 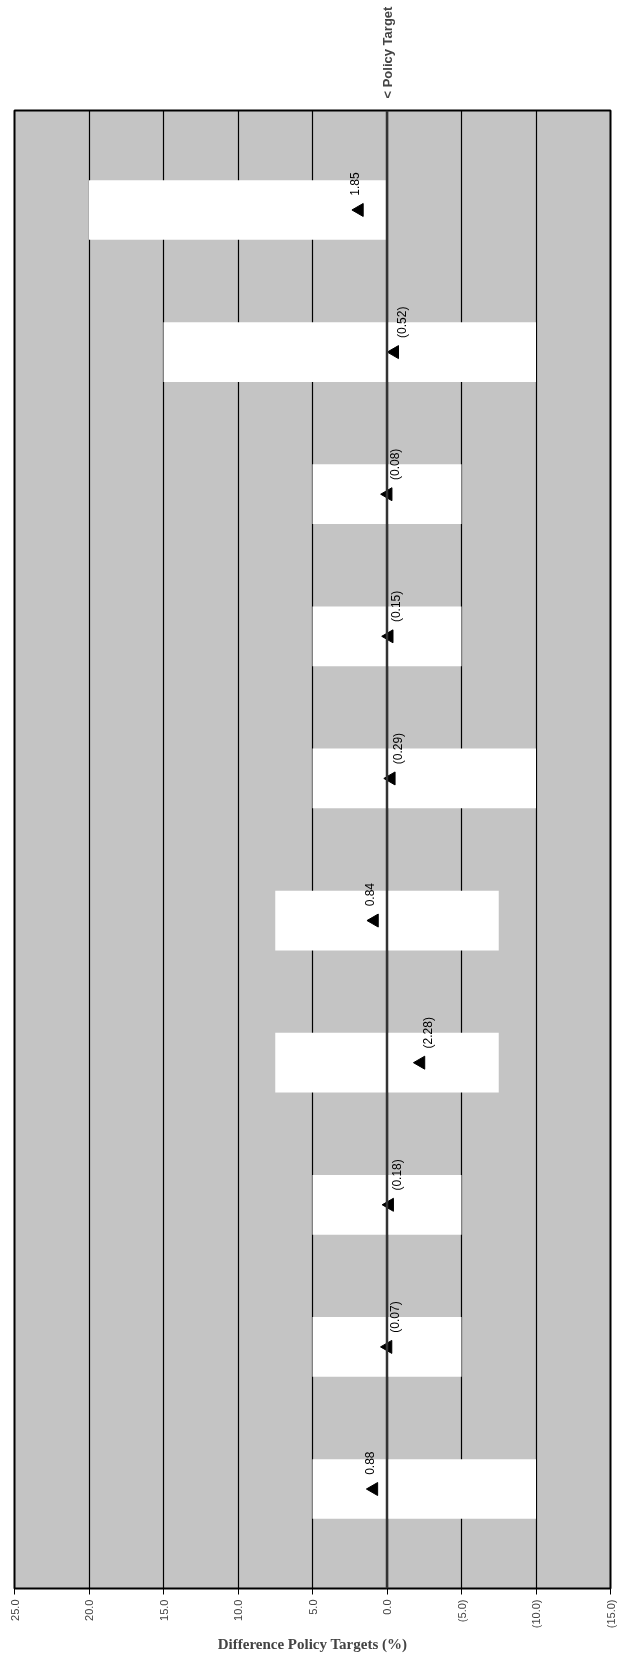 What do you see at coordinates (387, 1607) in the screenshot?
I see `x-tick-label: 0.0` at bounding box center [387, 1607].